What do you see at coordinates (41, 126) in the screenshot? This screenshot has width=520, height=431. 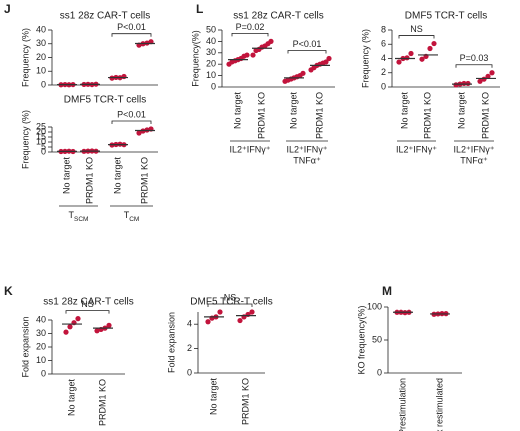 I see `y-tick-label: 25` at bounding box center [41, 126].